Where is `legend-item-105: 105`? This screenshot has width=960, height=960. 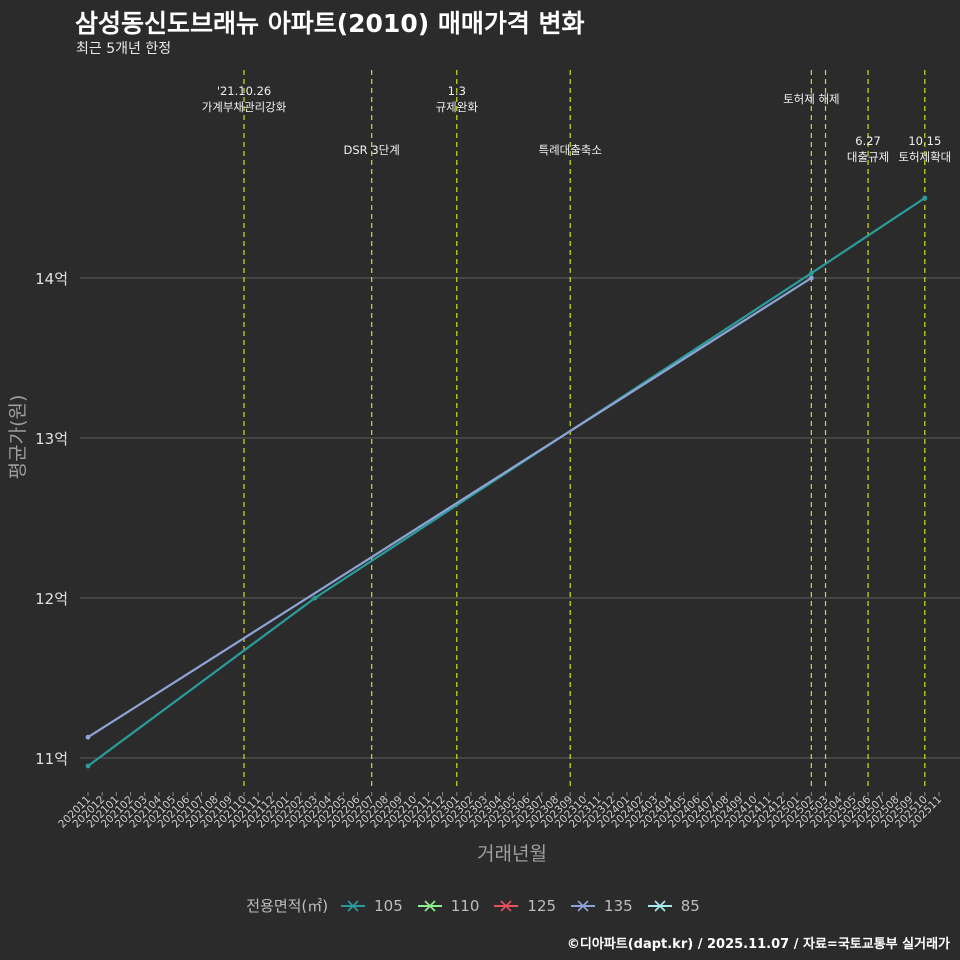 legend-item-105: 105 is located at coordinates (371, 906).